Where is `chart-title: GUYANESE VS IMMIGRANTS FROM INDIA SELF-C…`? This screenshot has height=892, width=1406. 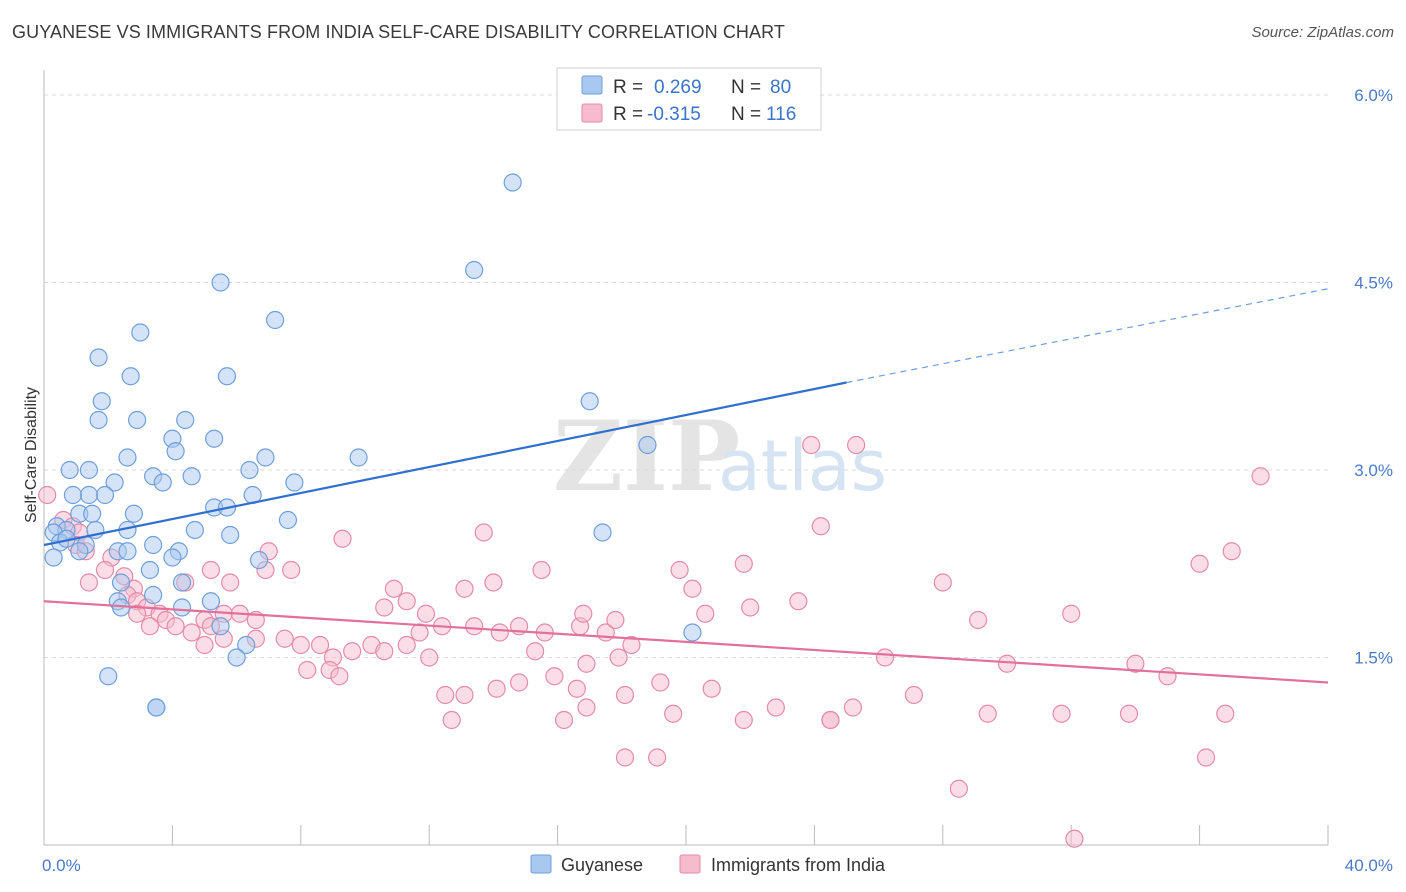
chart-title: GUYANESE VS IMMIGRANTS FROM INDIA SELF-C… is located at coordinates (398, 32).